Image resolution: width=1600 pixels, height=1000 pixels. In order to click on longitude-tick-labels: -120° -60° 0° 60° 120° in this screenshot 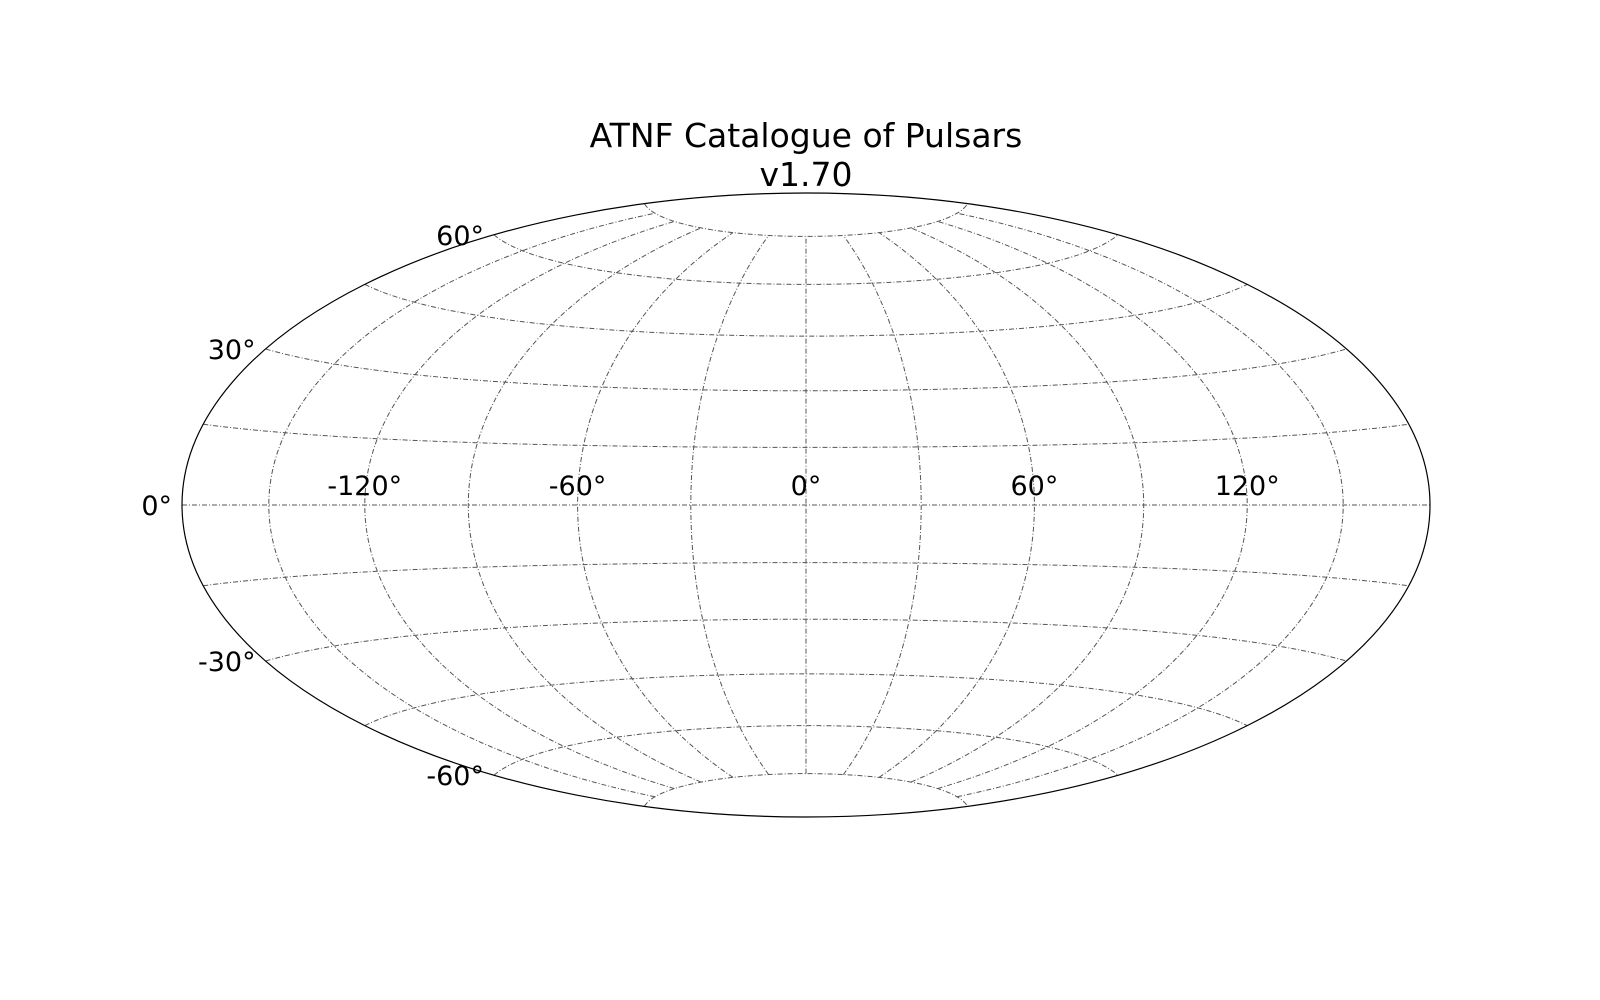, I will do `click(803, 486)`.